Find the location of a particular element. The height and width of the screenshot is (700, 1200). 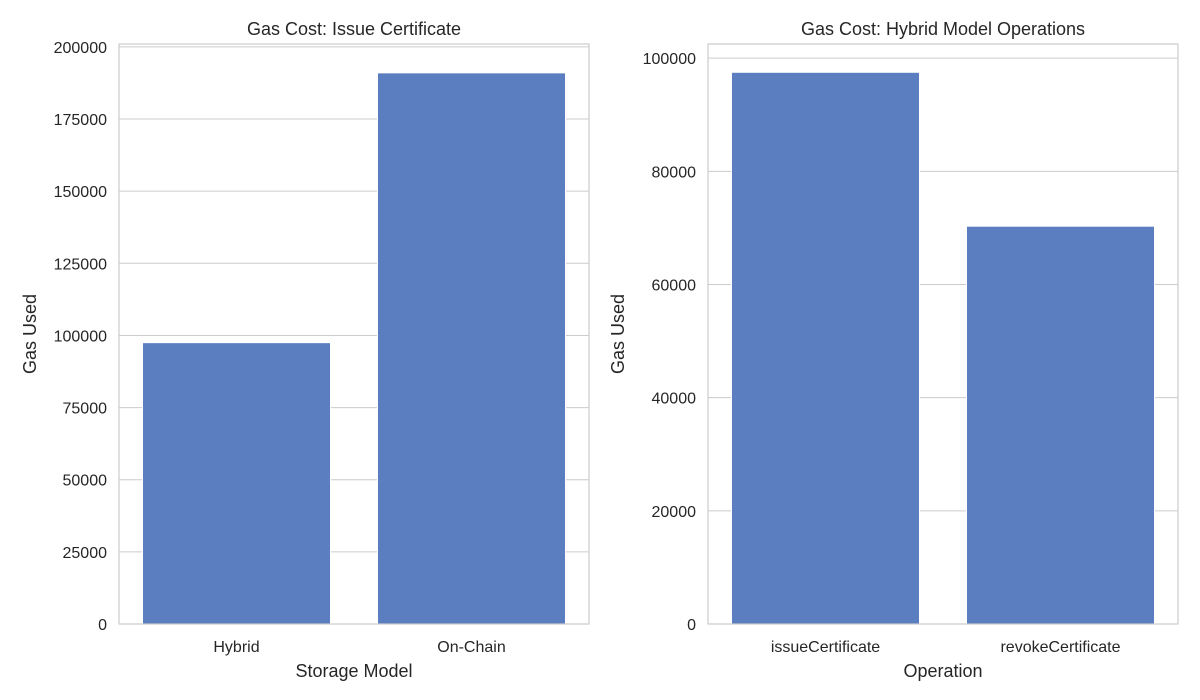

y-tick-label: 60000 is located at coordinates (674, 285).